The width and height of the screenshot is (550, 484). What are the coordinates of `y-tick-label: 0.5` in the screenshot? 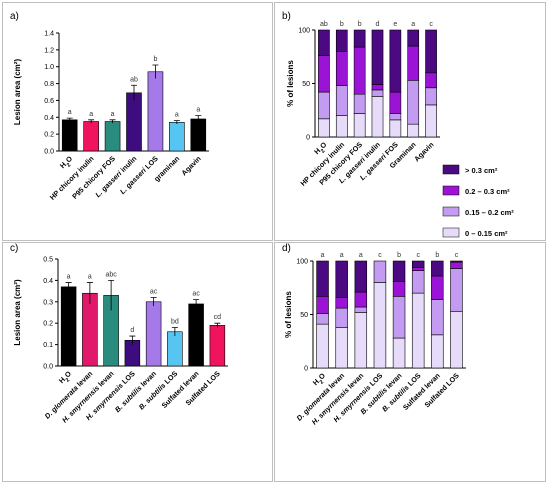 It's located at (48, 260).